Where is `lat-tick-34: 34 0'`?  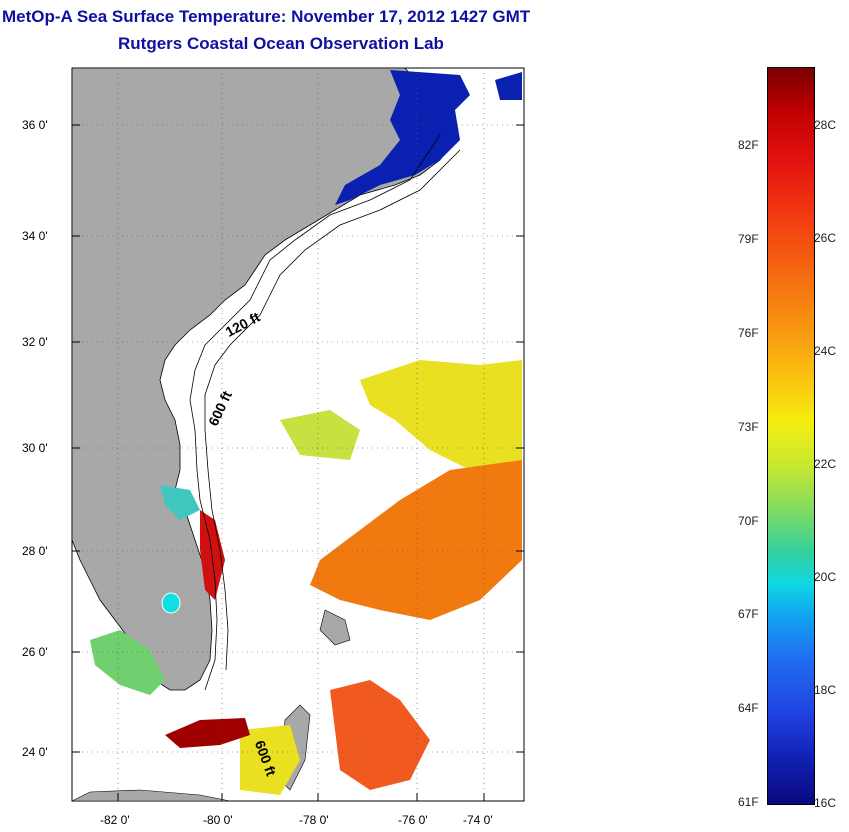 lat-tick-34: 34 0' is located at coordinates (35, 236).